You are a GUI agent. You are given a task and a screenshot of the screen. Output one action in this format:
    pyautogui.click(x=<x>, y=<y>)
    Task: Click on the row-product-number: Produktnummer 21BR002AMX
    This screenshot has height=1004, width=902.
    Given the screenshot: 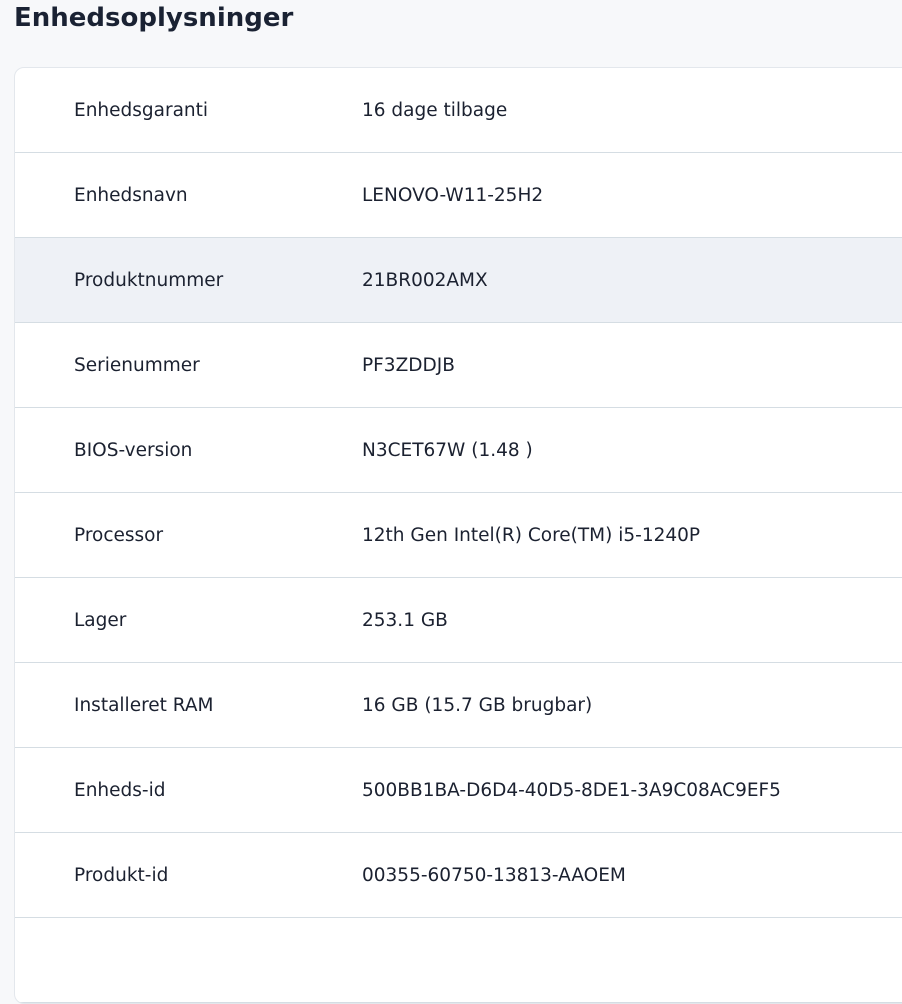 What is the action you would take?
    pyautogui.click(x=458, y=280)
    